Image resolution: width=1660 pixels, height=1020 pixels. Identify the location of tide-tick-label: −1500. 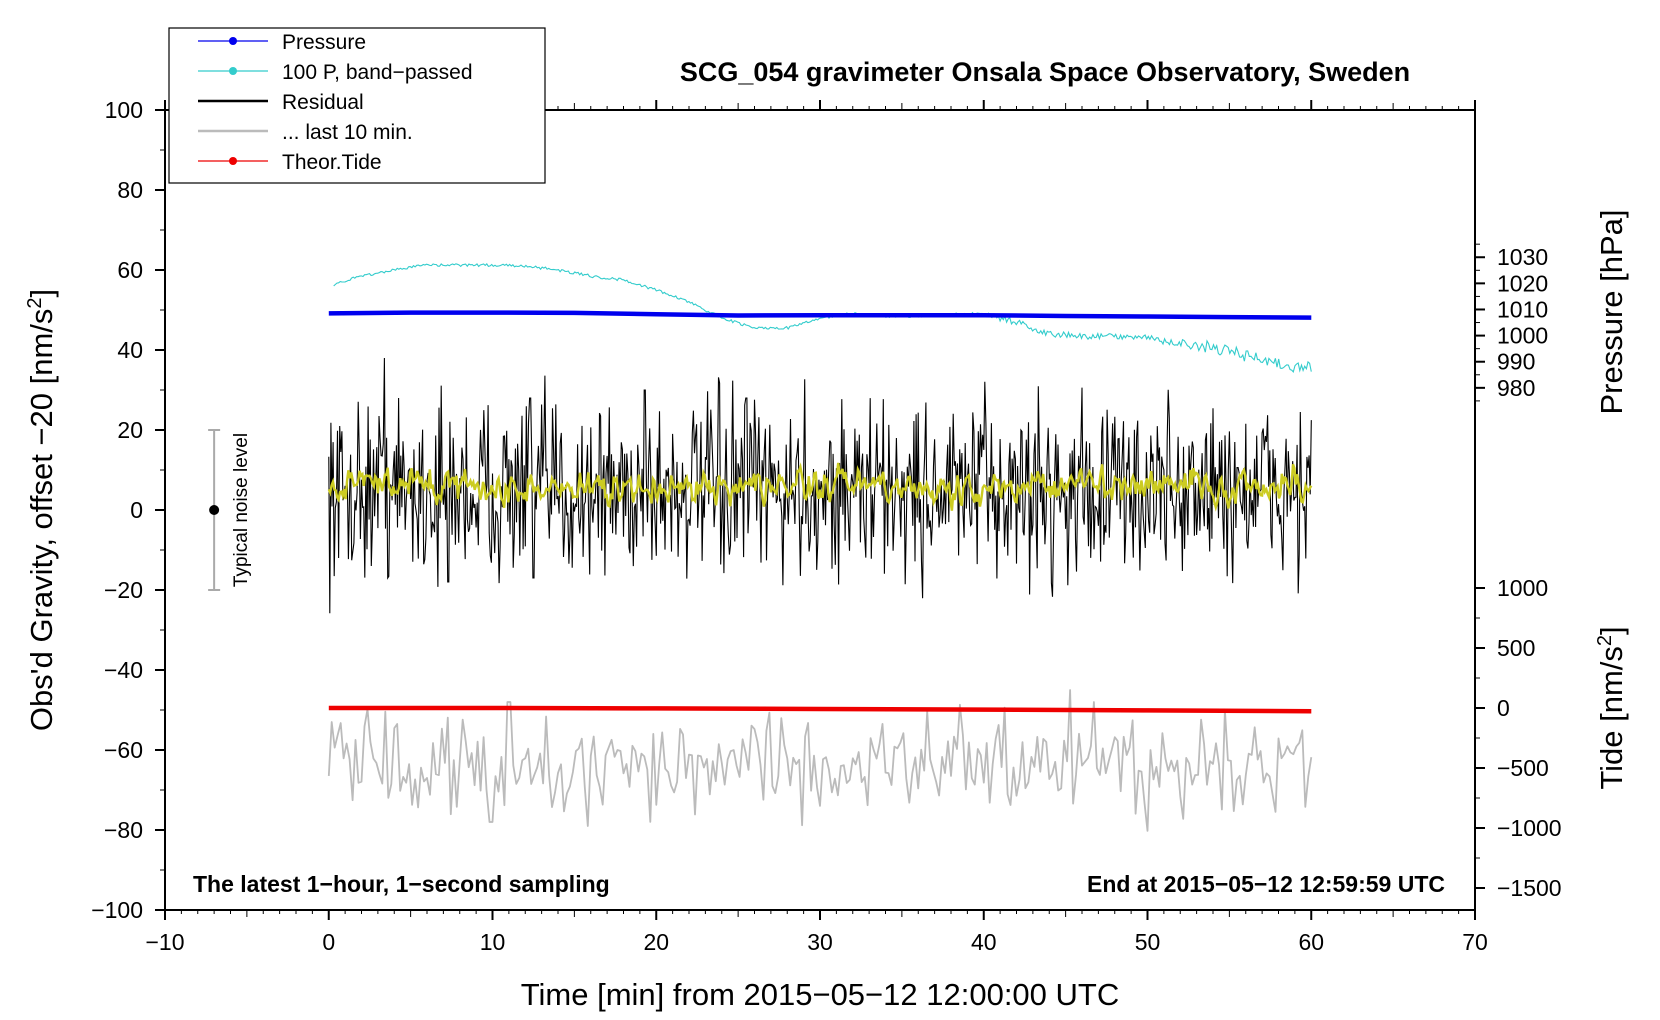
(1529, 888).